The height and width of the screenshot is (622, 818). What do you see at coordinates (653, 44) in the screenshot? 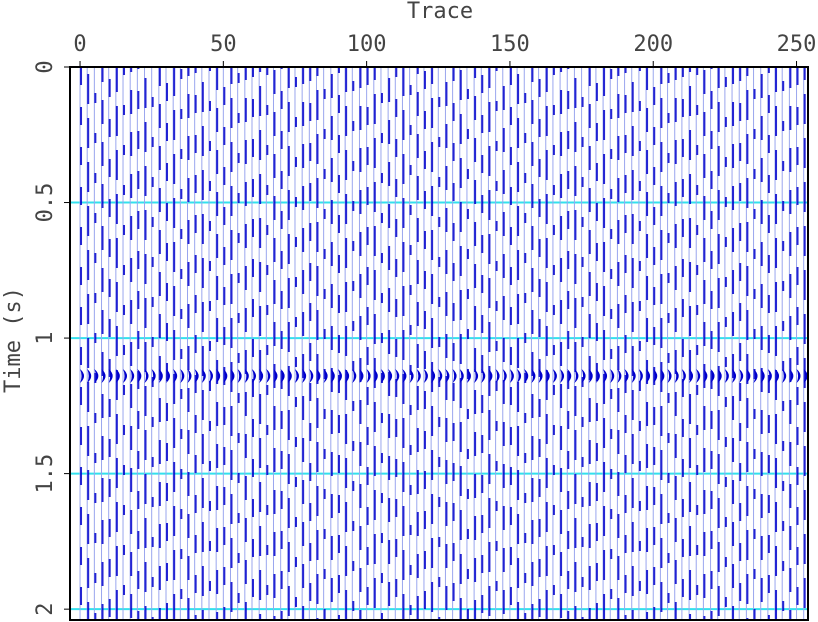
I see `x-tick-label: 200` at bounding box center [653, 44].